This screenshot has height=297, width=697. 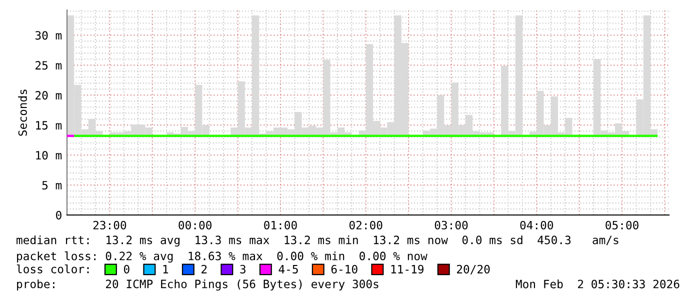 I want to click on x-tick-label: 01:00, so click(x=280, y=225).